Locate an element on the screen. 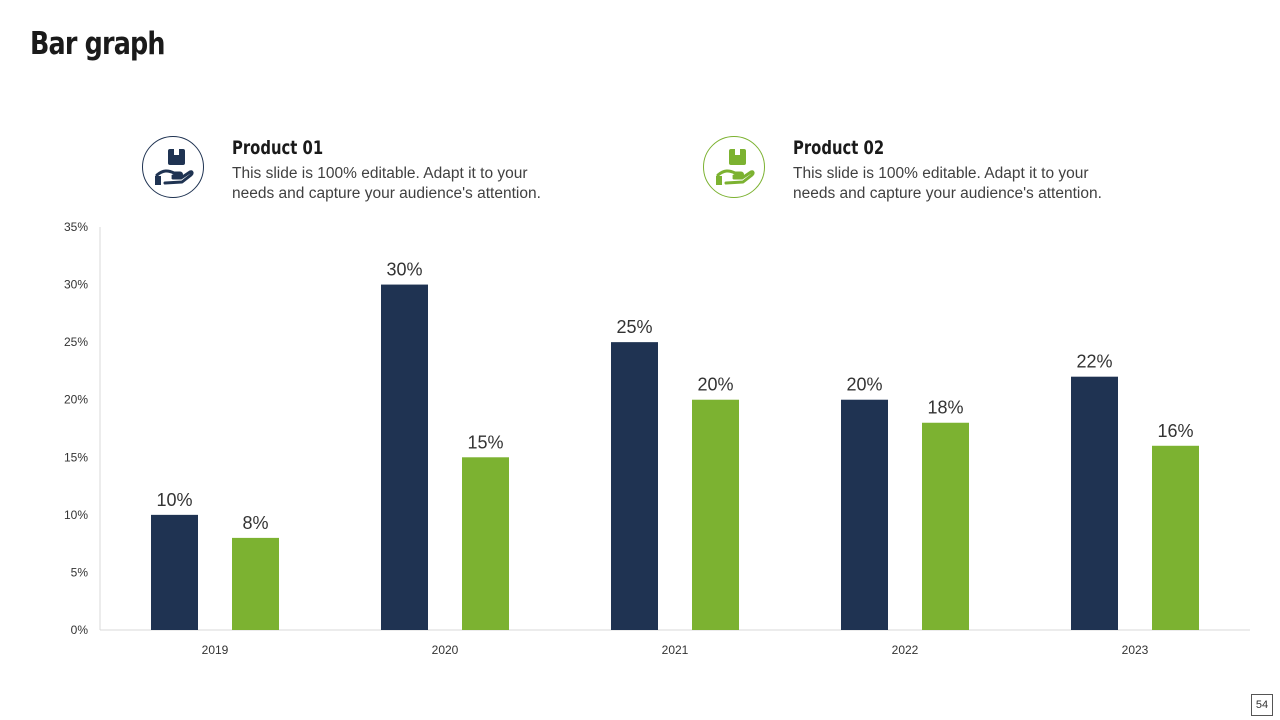 The width and height of the screenshot is (1280, 720). slide-title: Bar graph is located at coordinates (98, 44).